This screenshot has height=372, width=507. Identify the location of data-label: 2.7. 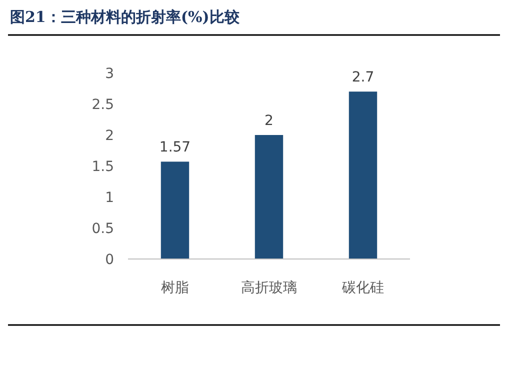
(363, 78).